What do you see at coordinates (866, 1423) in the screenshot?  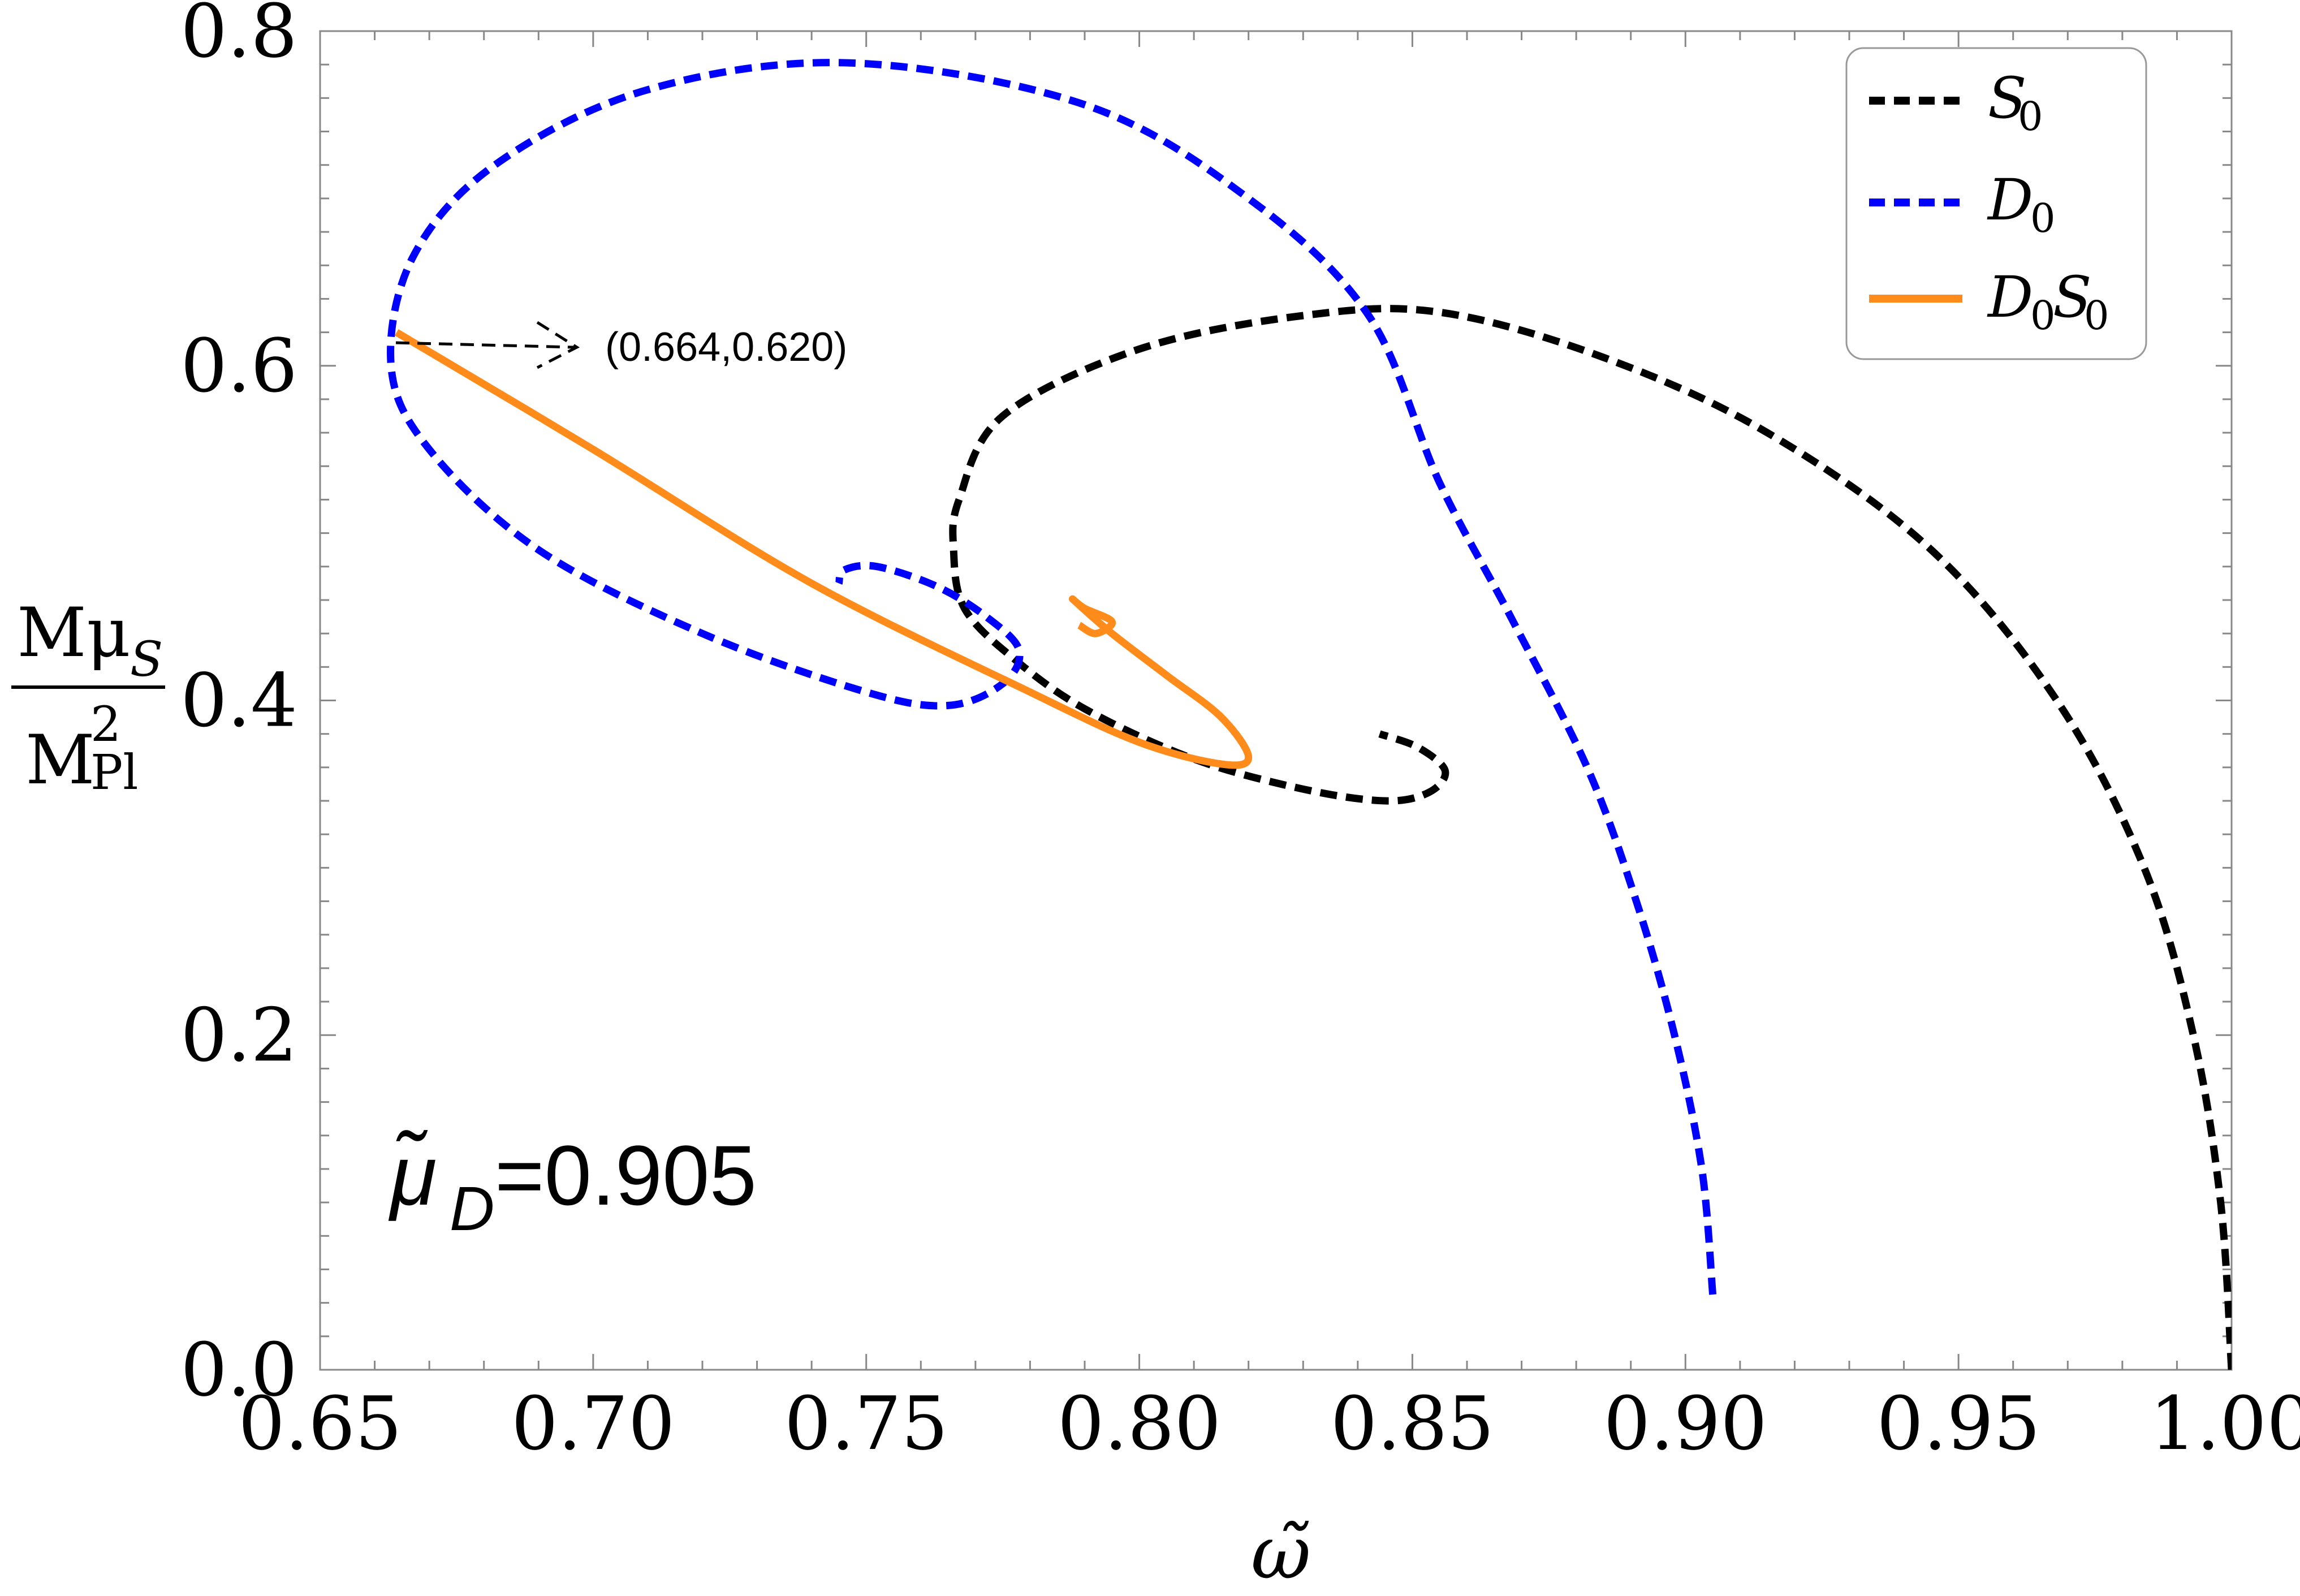 I see `x-tick-label: 0.75` at bounding box center [866, 1423].